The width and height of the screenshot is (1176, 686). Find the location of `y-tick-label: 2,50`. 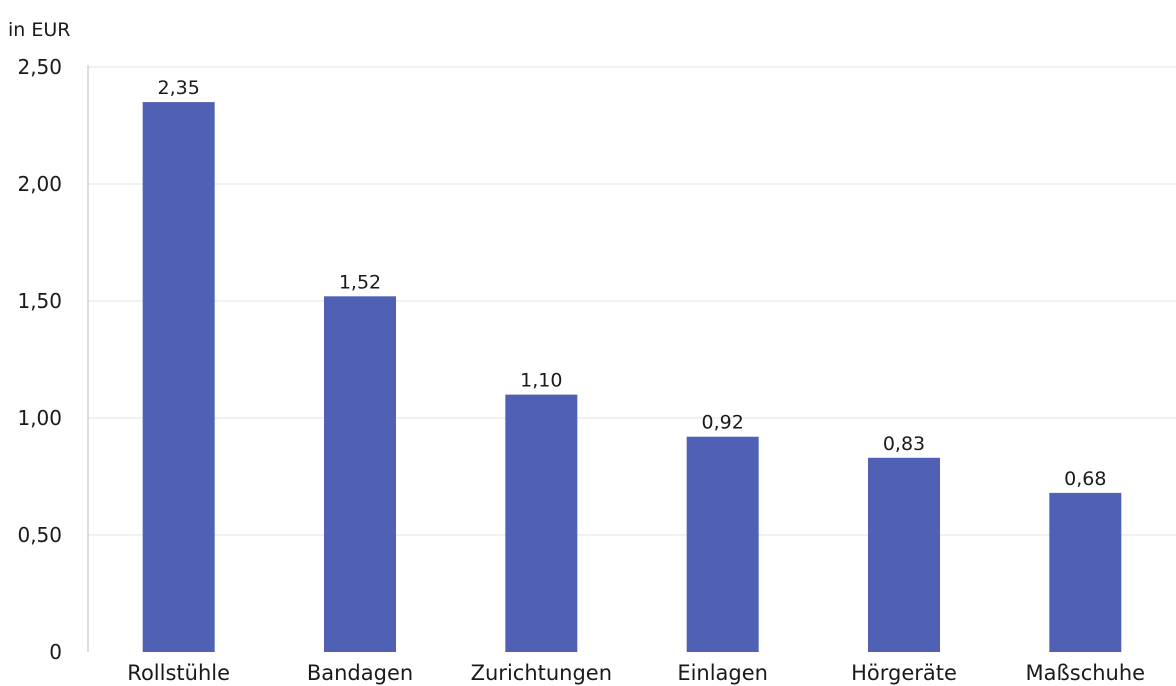

y-tick-label: 2,50 is located at coordinates (39, 67).